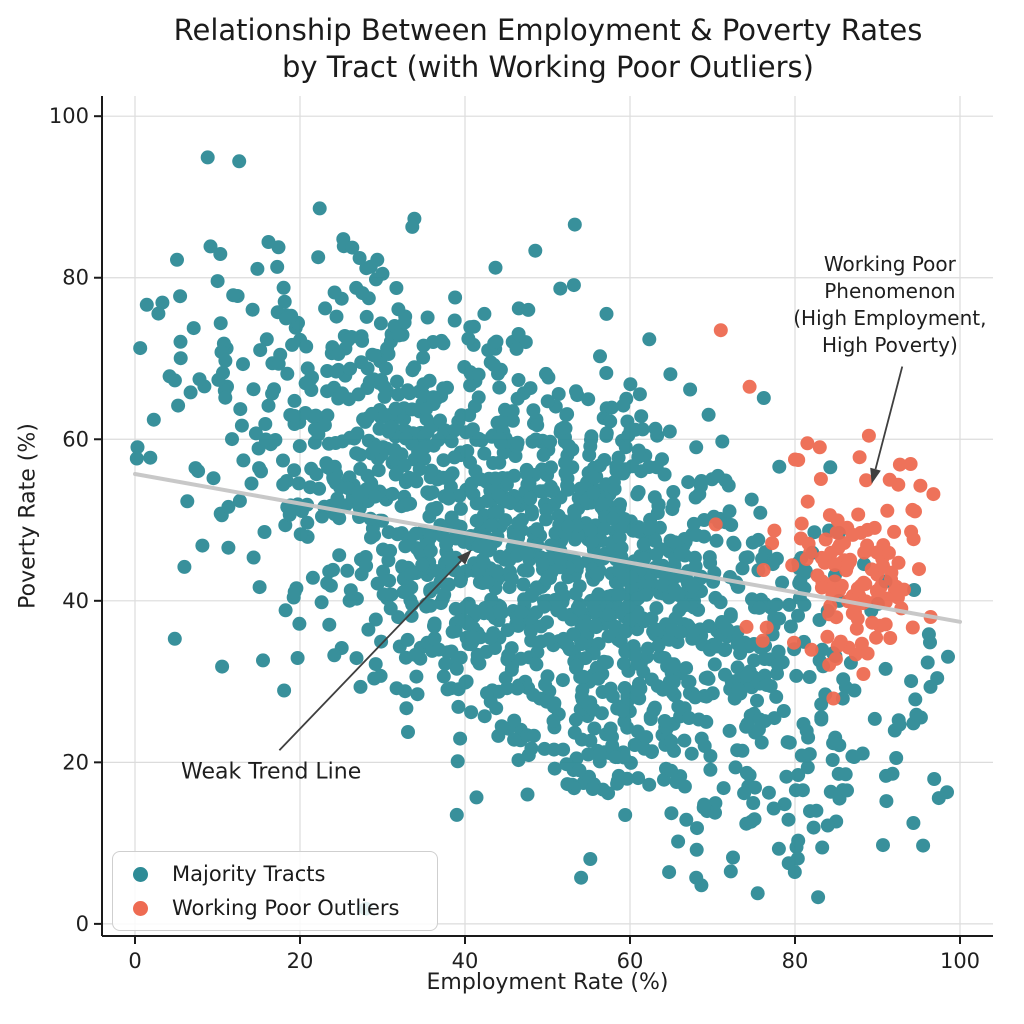 The width and height of the screenshot is (1024, 1024). I want to click on y-tick-label: 100, so click(69, 116).